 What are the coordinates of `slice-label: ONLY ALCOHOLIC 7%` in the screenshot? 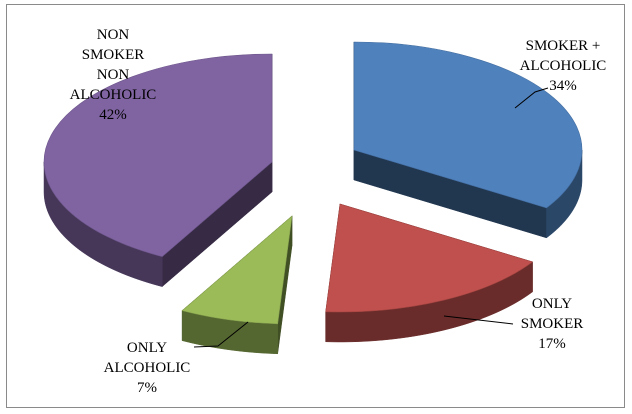 It's located at (147, 368).